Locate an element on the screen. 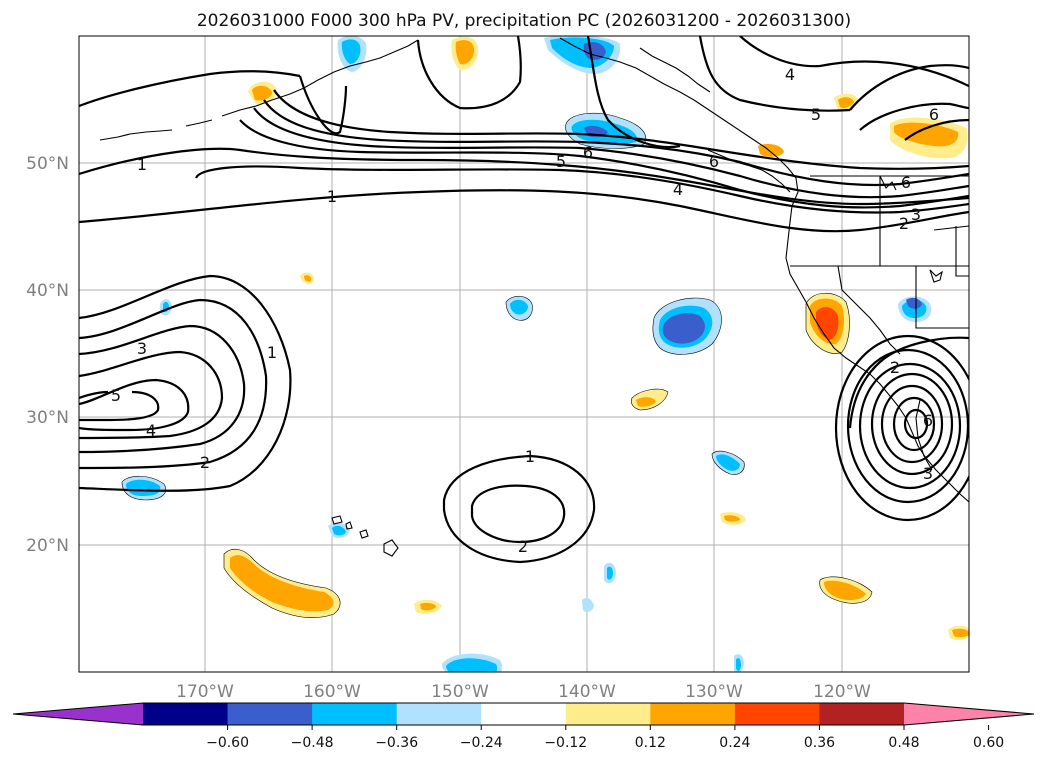 The height and width of the screenshot is (765, 1047). colorbar-tick-label: 0.60 is located at coordinates (988, 743).